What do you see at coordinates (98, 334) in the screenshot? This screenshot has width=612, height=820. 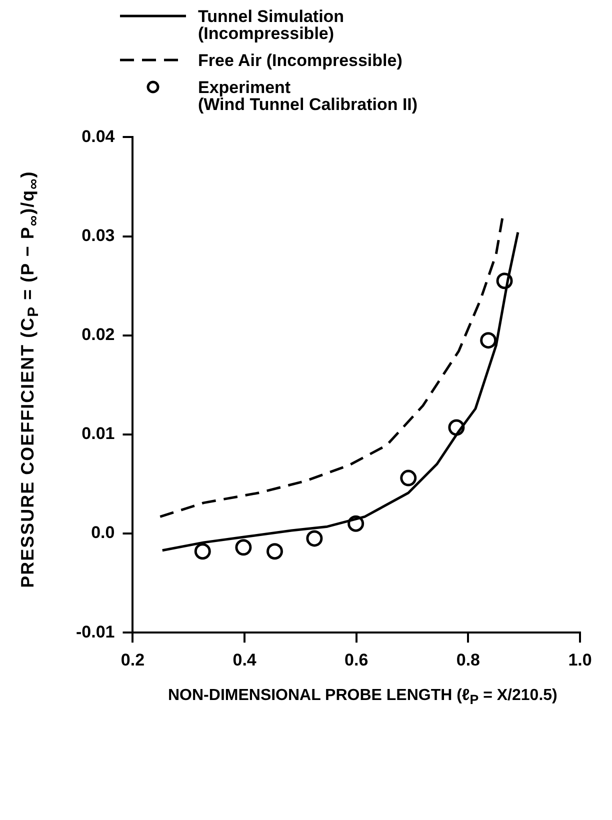 I see `y-tick-label: 0.02` at bounding box center [98, 334].